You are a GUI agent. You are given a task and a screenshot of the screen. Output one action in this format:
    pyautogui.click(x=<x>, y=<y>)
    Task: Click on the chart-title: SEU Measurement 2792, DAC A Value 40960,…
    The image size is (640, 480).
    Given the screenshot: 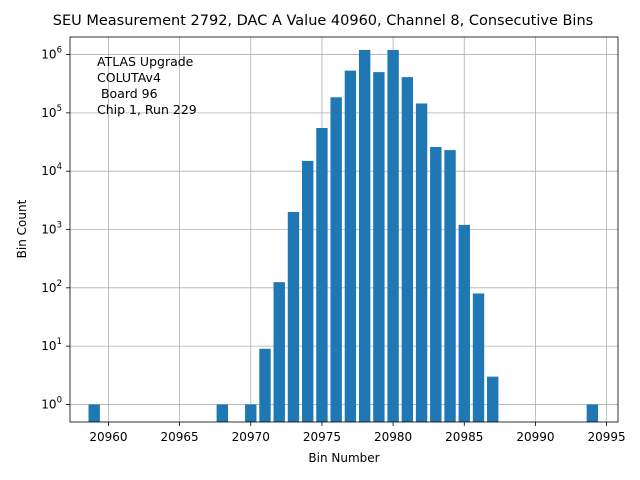 What is the action you would take?
    pyautogui.click(x=323, y=21)
    